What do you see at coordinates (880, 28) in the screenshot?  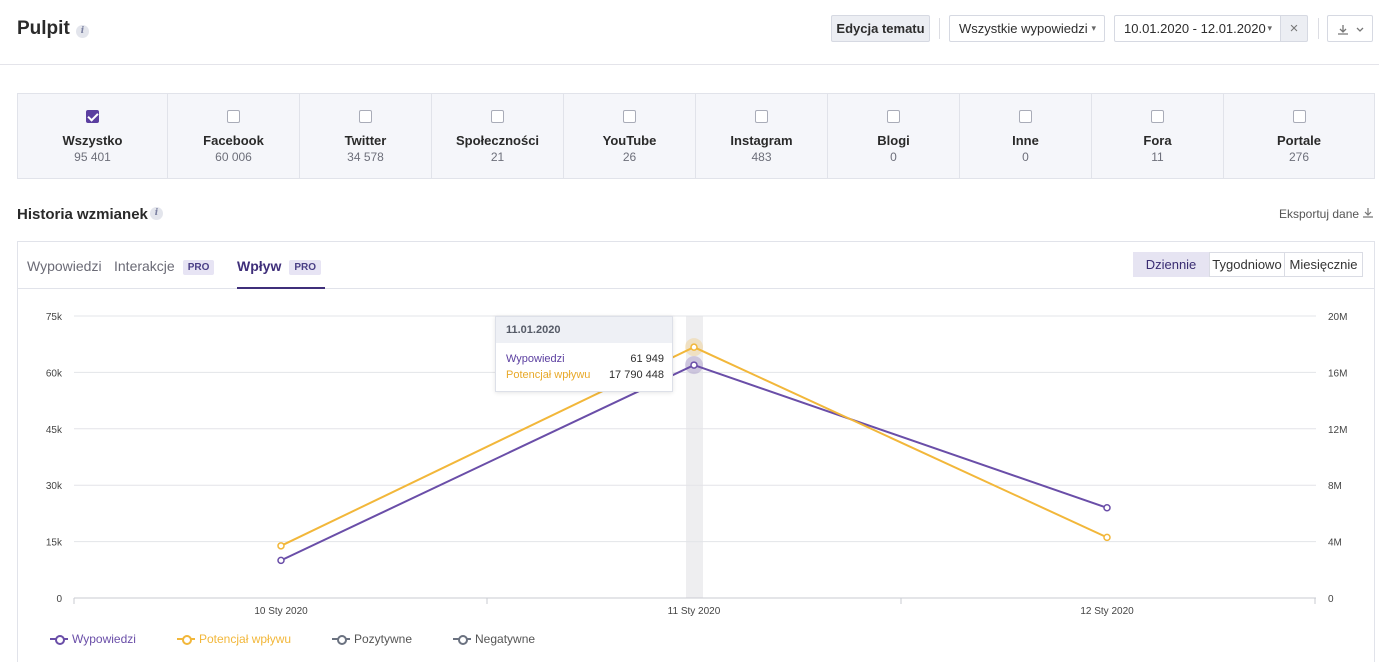 I see `edit-topic-button: Edycja tematu` at bounding box center [880, 28].